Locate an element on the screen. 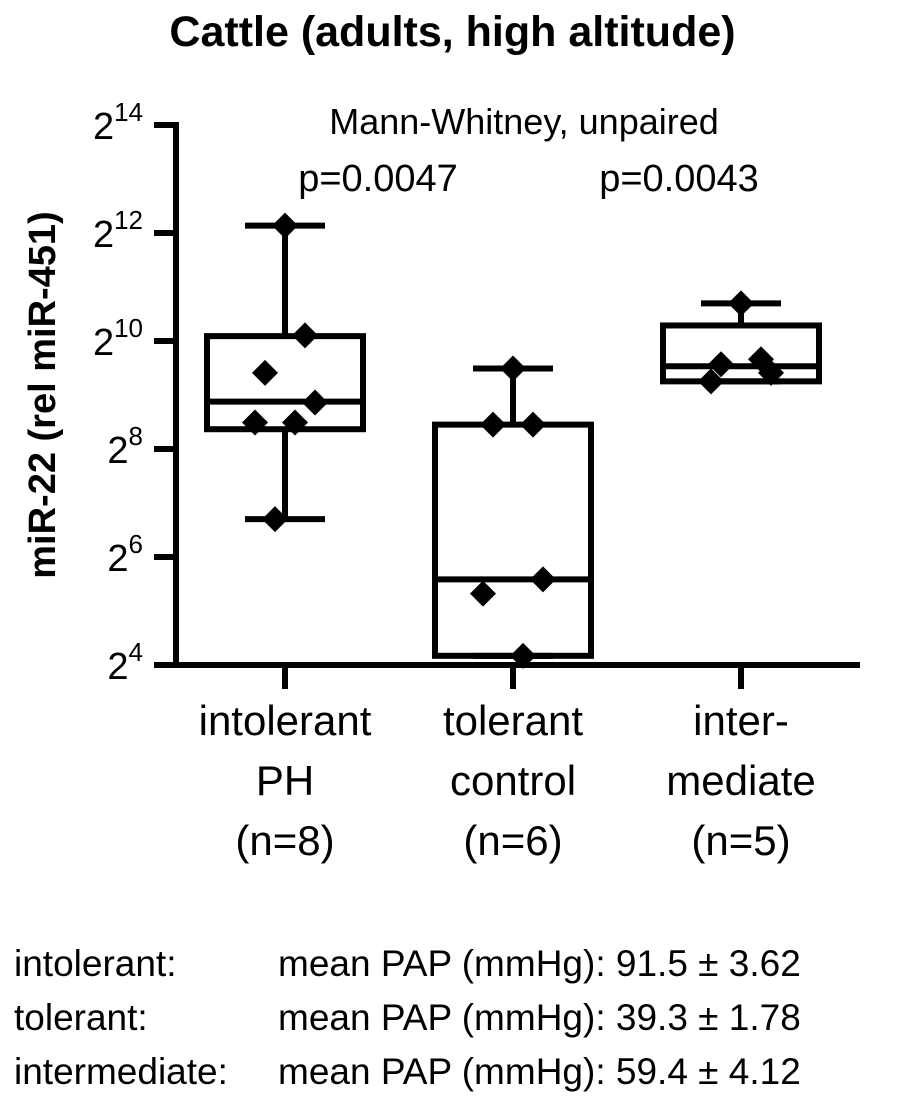  p-value-annotation: p=0.0047 is located at coordinates (378, 179).